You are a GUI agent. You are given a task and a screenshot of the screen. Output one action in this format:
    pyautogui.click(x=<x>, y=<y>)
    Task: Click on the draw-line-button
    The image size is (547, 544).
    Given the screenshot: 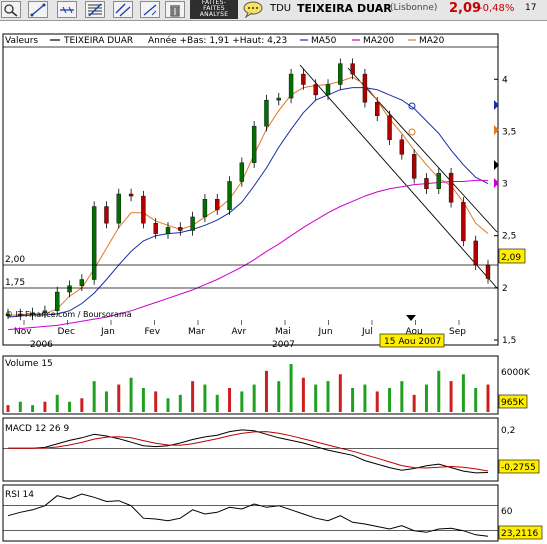 What is the action you would take?
    pyautogui.click(x=38, y=9)
    